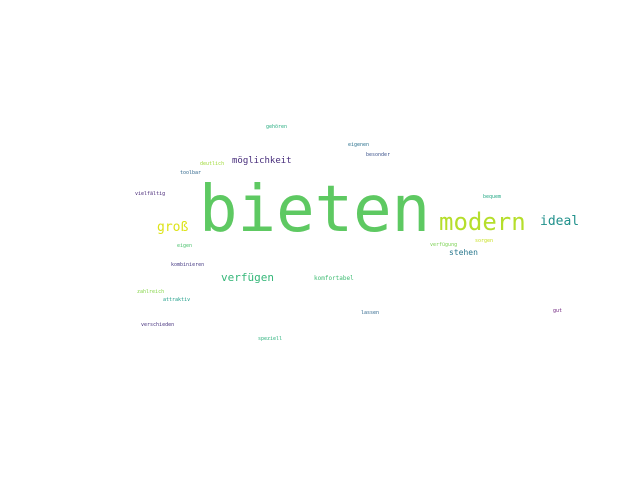  What do you see at coordinates (177, 300) in the screenshot?
I see `word-attraktiv: attraktiv` at bounding box center [177, 300].